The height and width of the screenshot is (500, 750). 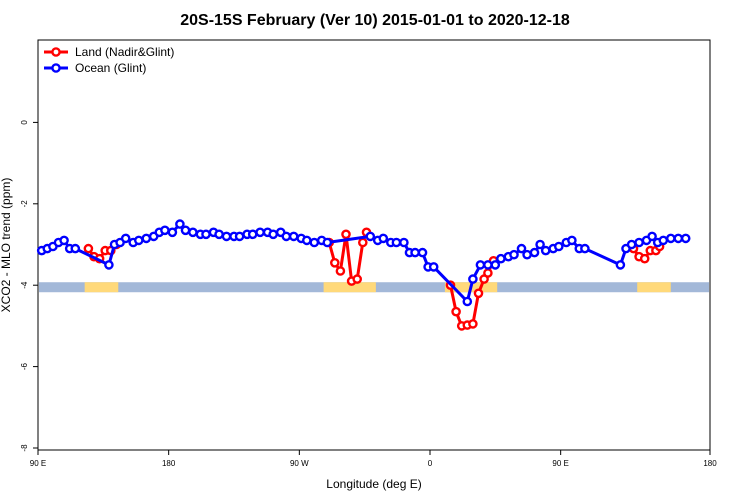 I want to click on surface-mask, so click(x=374, y=287).